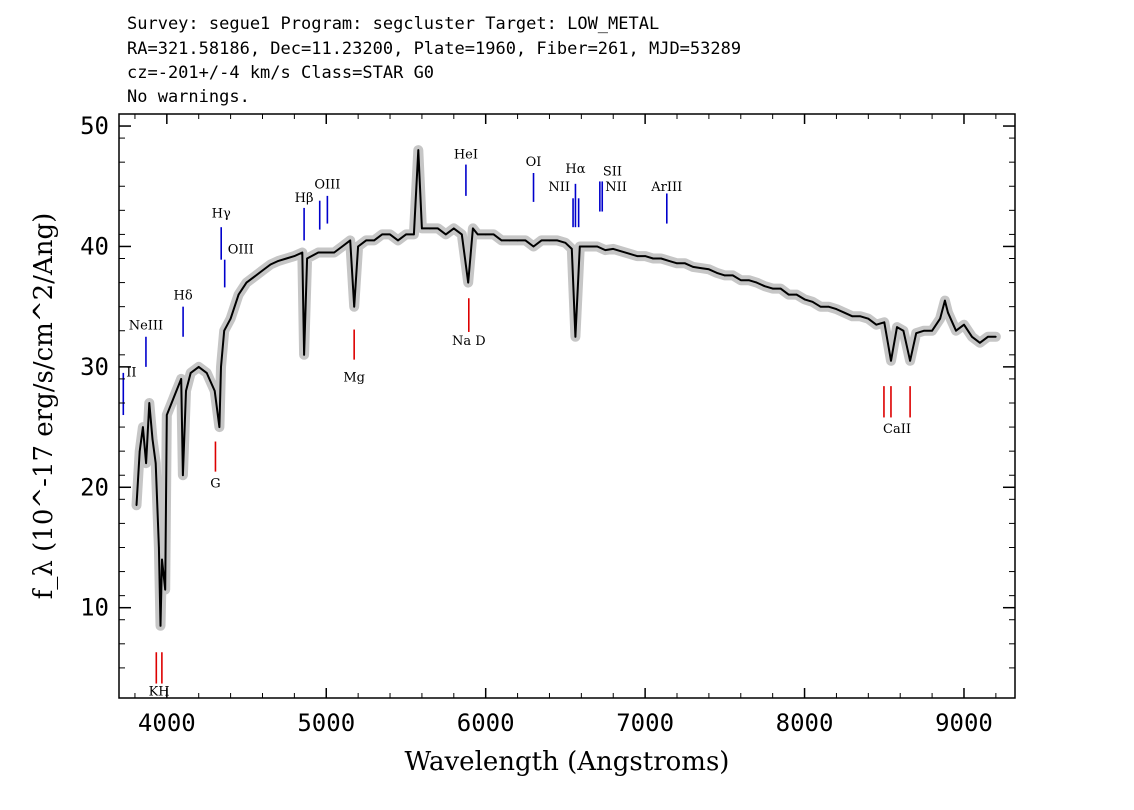 This screenshot has width=1134, height=810. Describe the element at coordinates (94, 367) in the screenshot. I see `y-tick-label-2: 30` at that location.